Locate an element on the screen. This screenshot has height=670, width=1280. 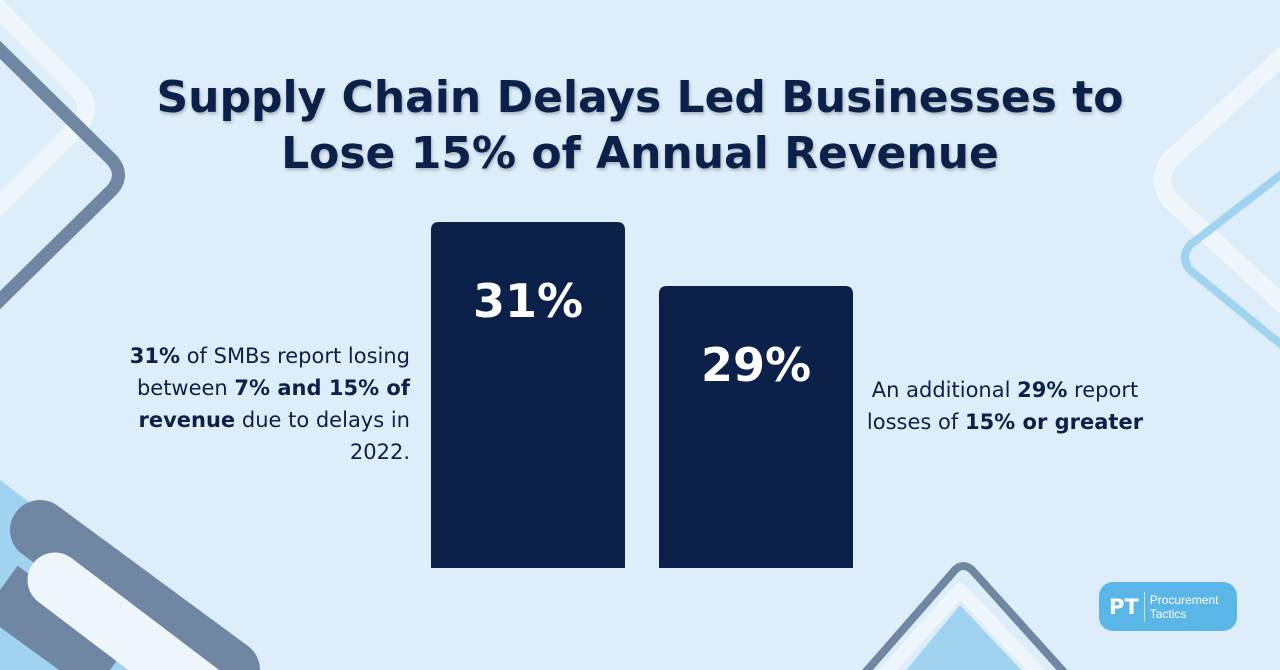
left-highlight-1: 31% is located at coordinates (155, 356).